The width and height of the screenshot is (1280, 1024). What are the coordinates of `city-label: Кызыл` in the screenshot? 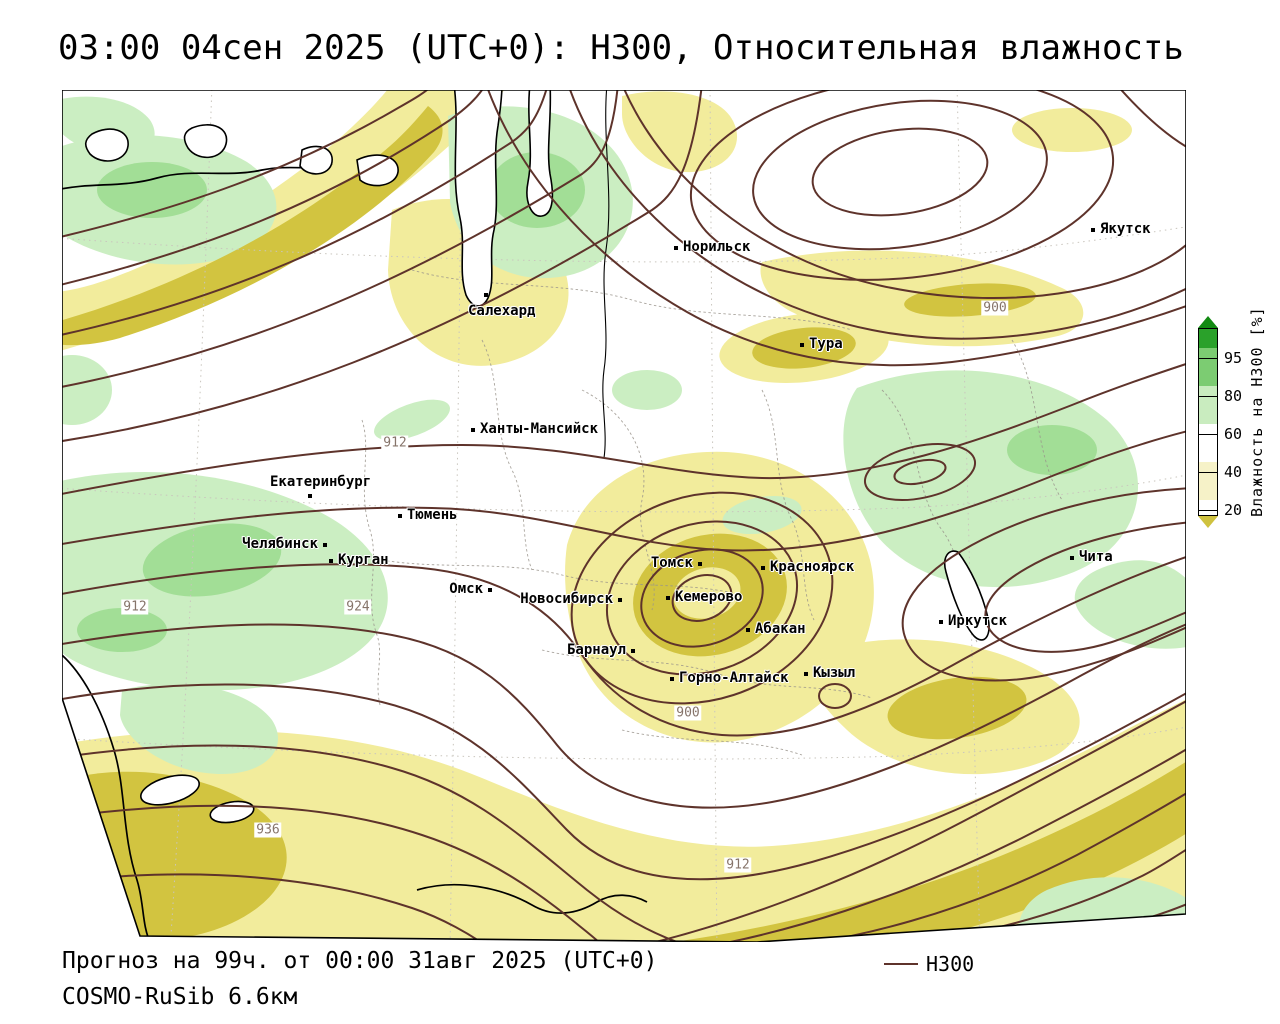 It's located at (834, 673).